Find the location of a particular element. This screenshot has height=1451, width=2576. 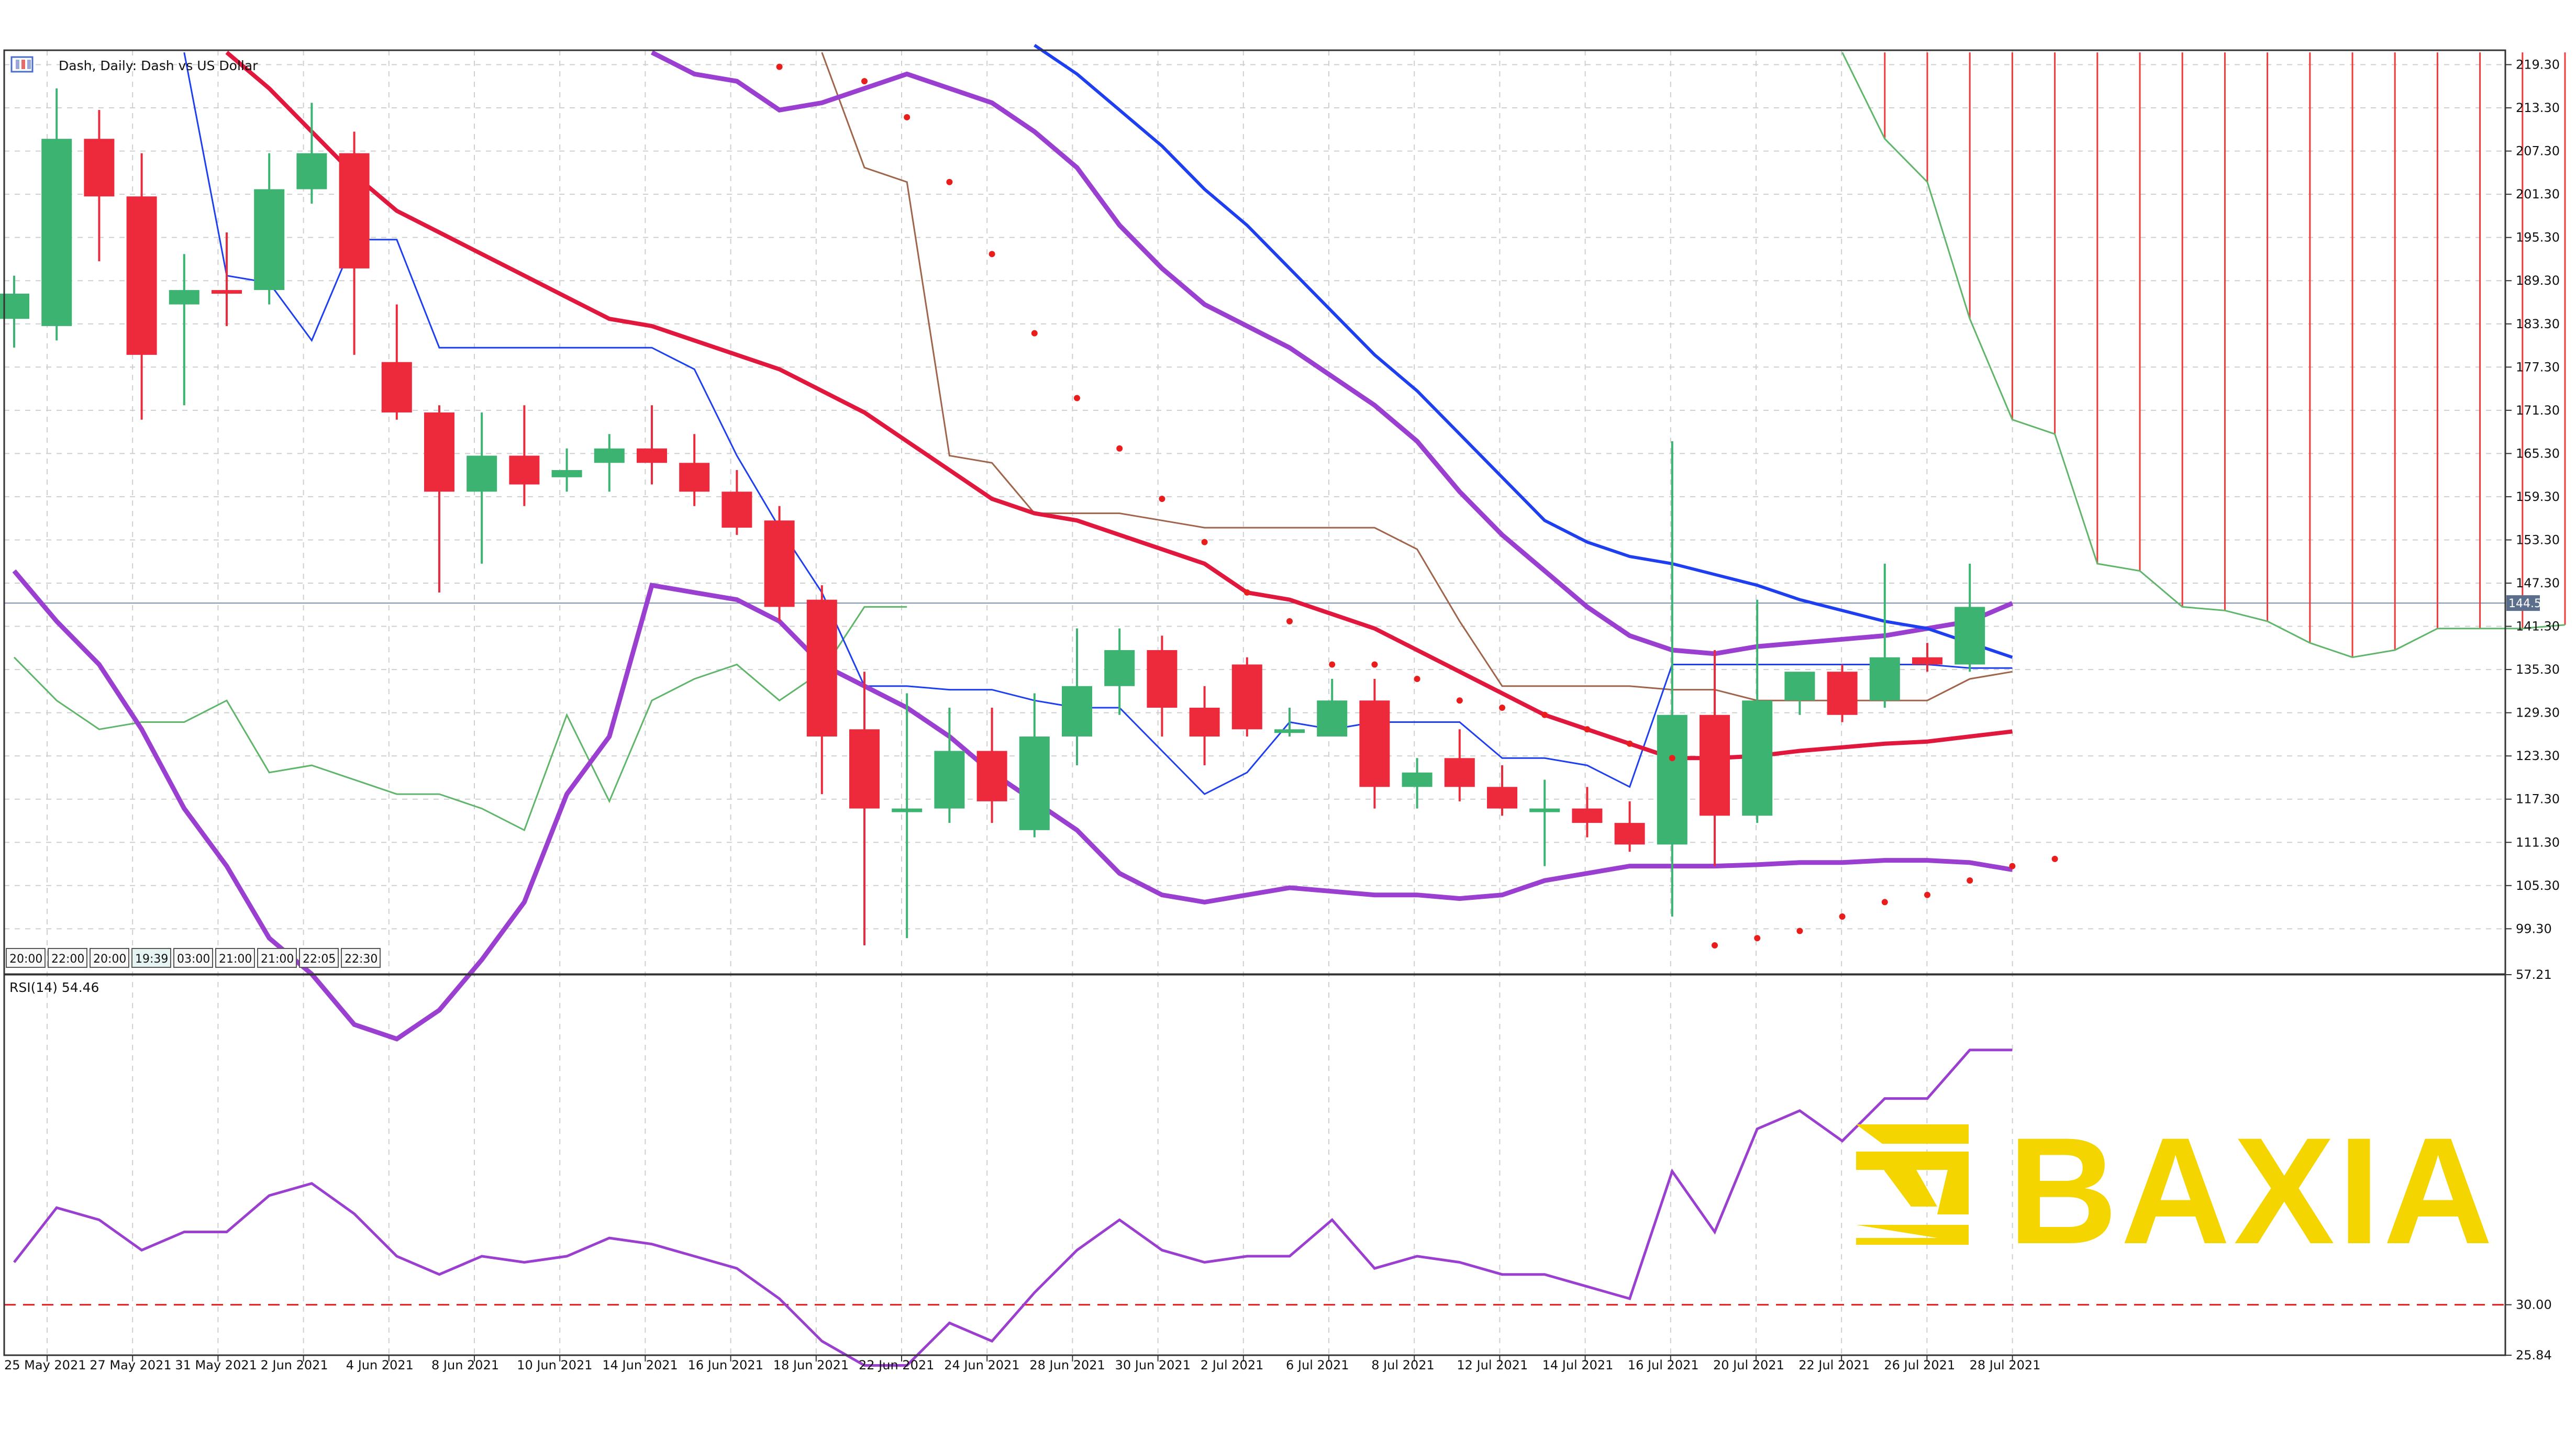

x-tick-label: 8 Jul 2021 is located at coordinates (1403, 1365).